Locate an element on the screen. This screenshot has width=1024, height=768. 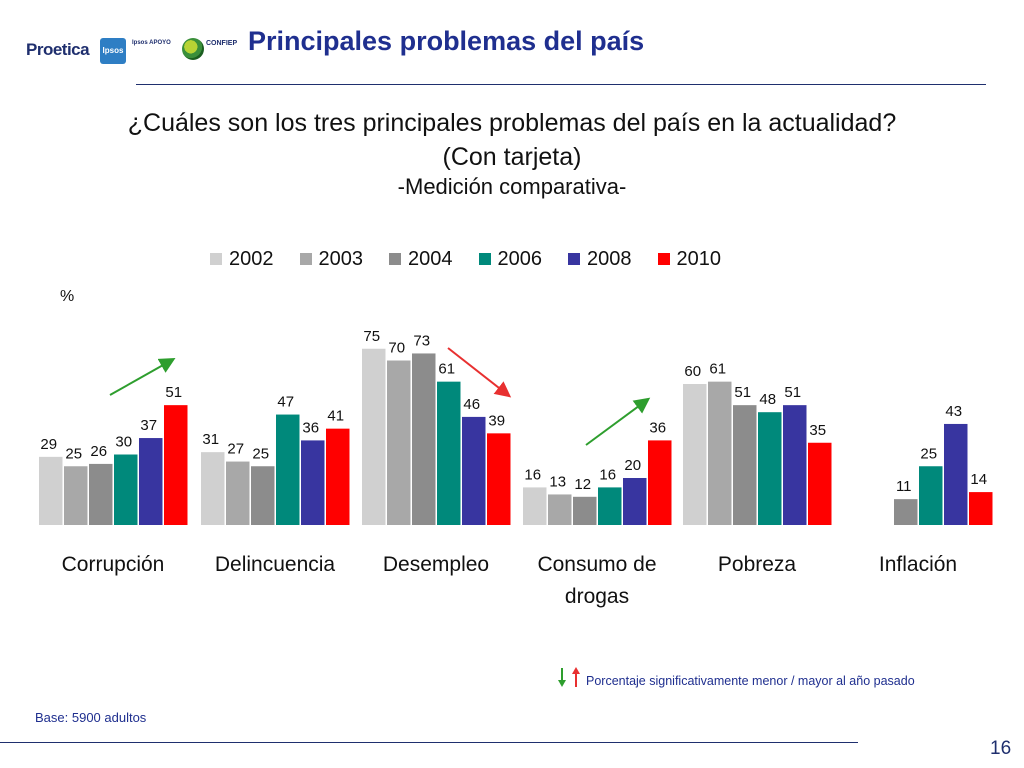
data-label: 31 is located at coordinates (210, 439).